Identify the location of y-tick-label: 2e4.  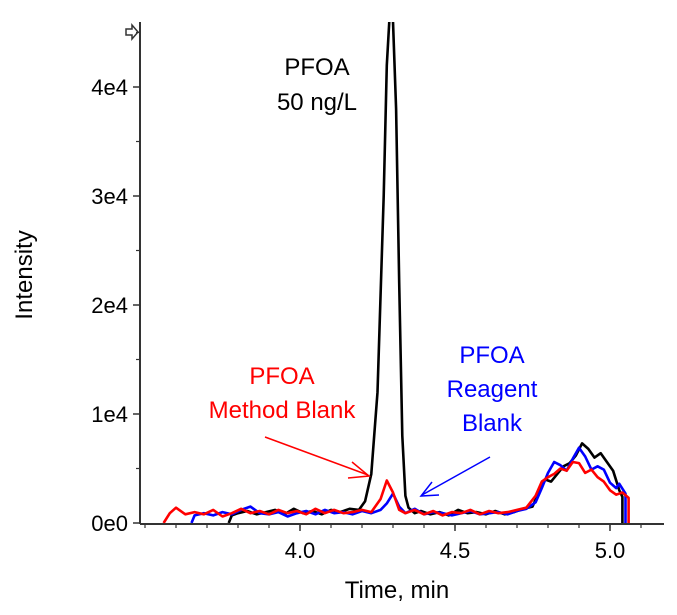
(109, 305).